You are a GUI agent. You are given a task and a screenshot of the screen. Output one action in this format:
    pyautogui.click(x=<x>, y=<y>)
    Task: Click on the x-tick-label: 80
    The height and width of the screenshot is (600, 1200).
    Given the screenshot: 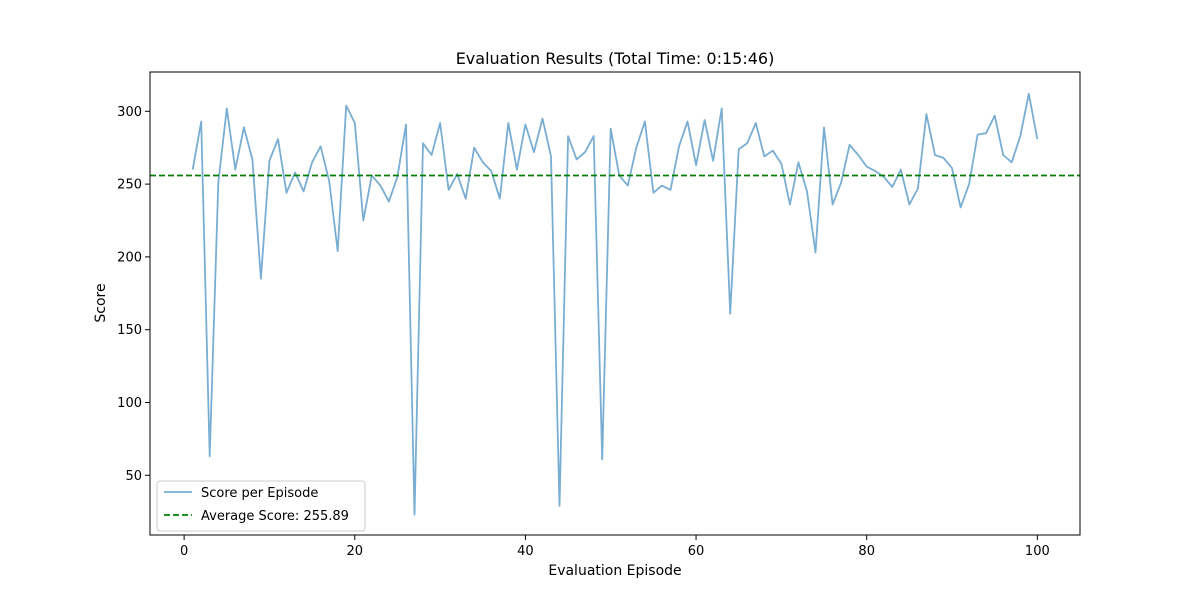 What is the action you would take?
    pyautogui.click(x=866, y=551)
    